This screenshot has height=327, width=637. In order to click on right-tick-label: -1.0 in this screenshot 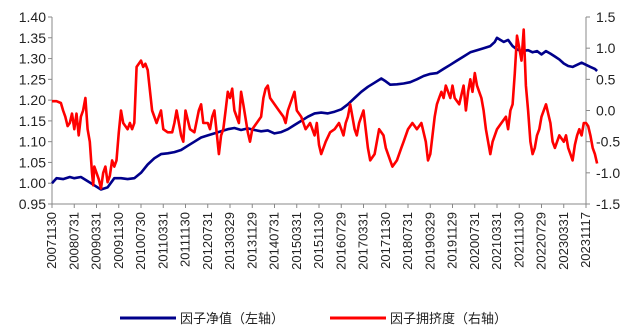, I will do `click(608, 173)`.